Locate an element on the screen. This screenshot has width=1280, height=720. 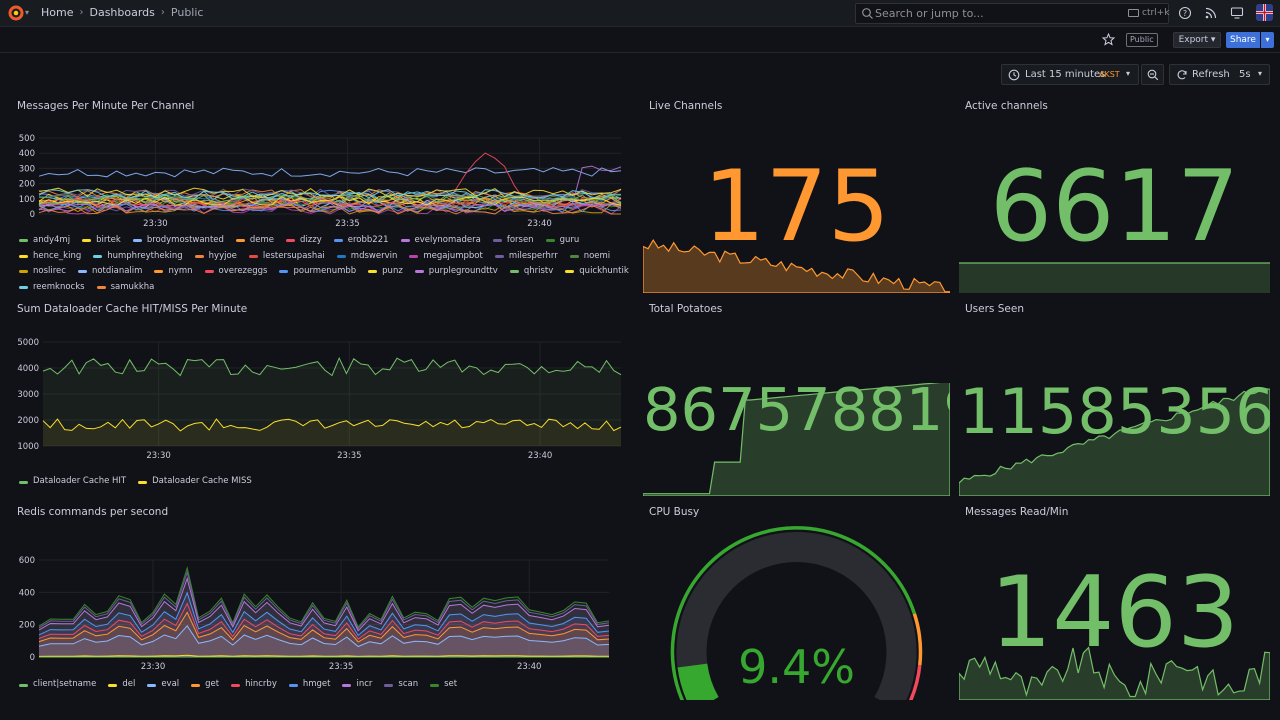
legend-item: notdianalim is located at coordinates (109, 272).